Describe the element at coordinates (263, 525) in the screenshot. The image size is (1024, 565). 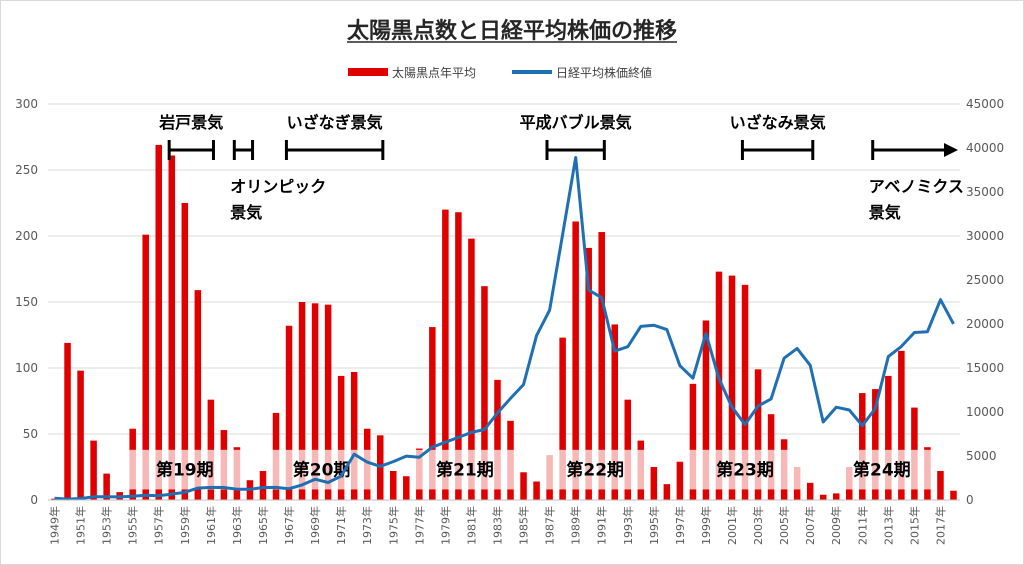
I see `x-tick-label: 1965年` at that location.